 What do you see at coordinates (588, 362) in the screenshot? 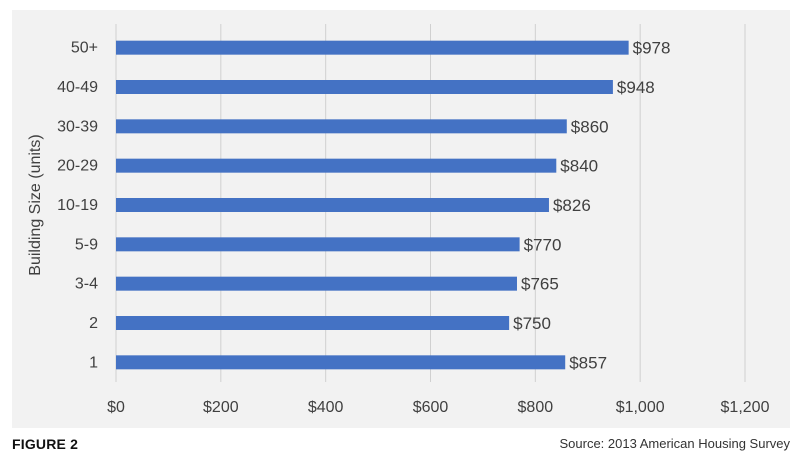
I see `data-label: $857` at bounding box center [588, 362].